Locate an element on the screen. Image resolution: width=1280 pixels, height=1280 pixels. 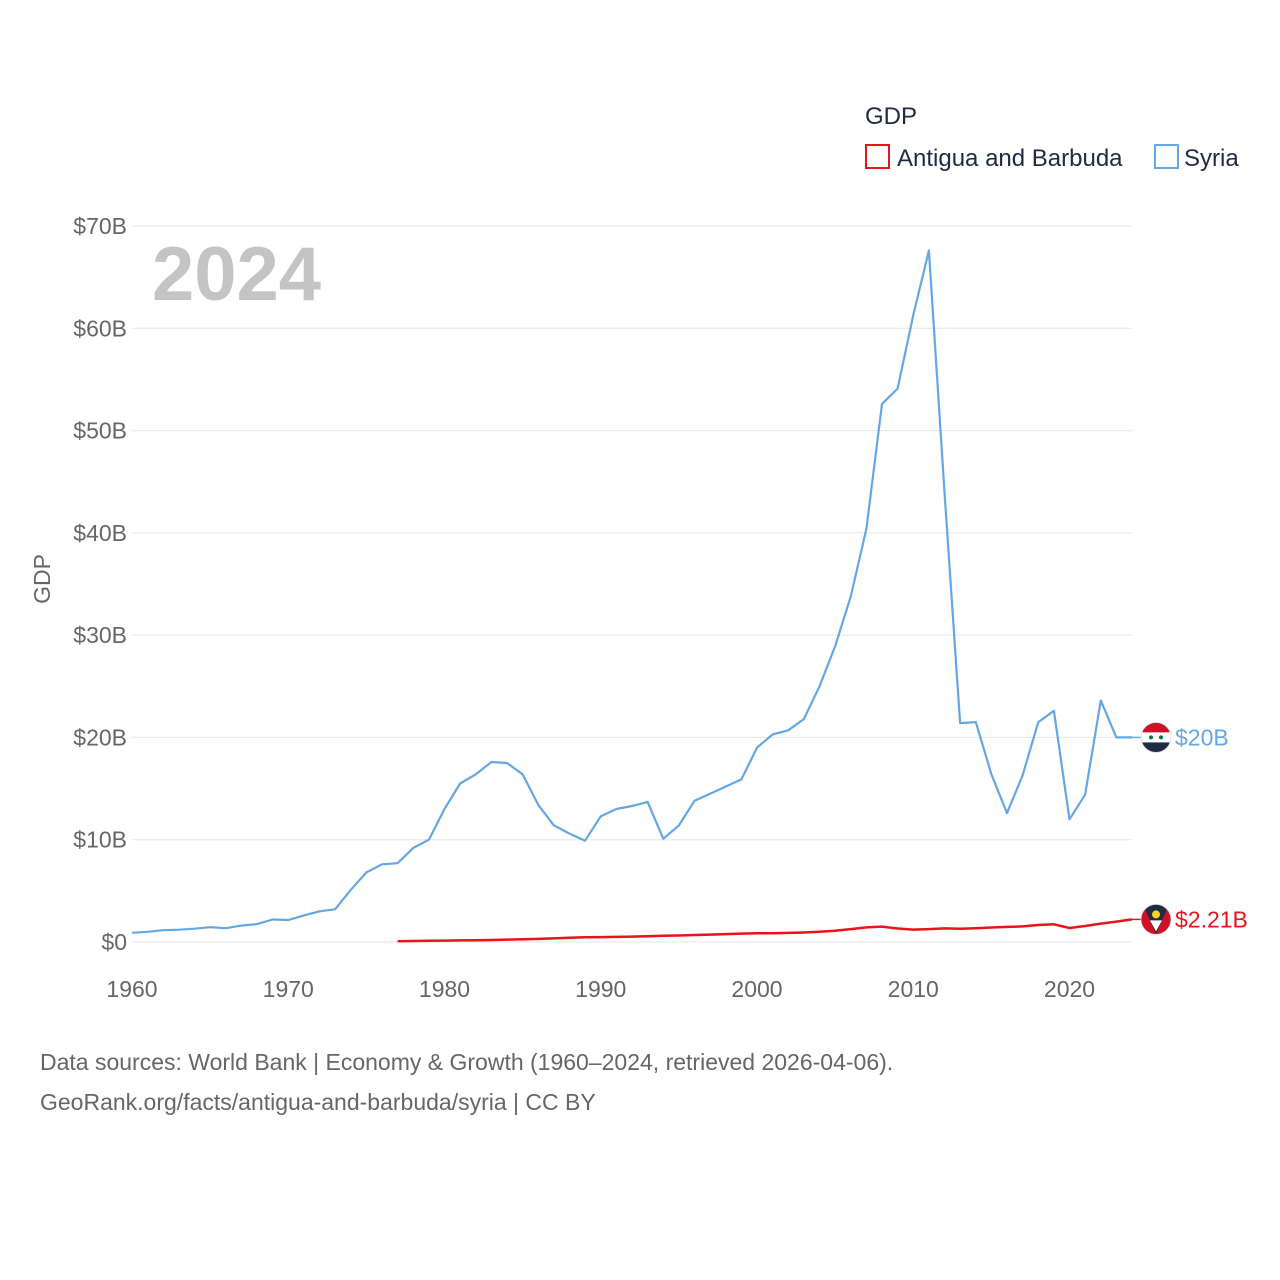
y-tick-label: $40B is located at coordinates (100, 533).